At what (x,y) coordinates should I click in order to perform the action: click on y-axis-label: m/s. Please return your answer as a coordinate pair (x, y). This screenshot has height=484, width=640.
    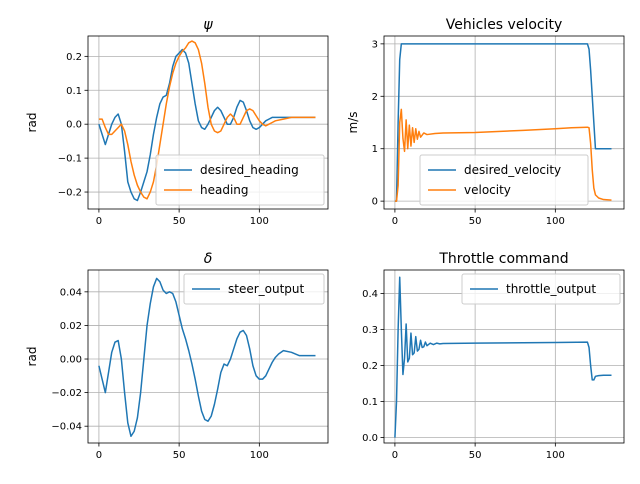
    Looking at the image, I should click on (353, 123).